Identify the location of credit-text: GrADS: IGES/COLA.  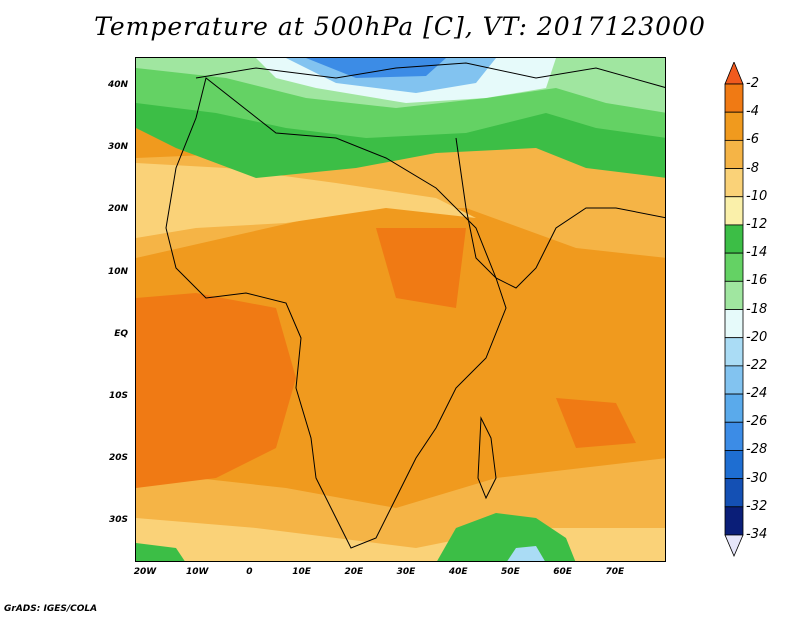
(51, 609).